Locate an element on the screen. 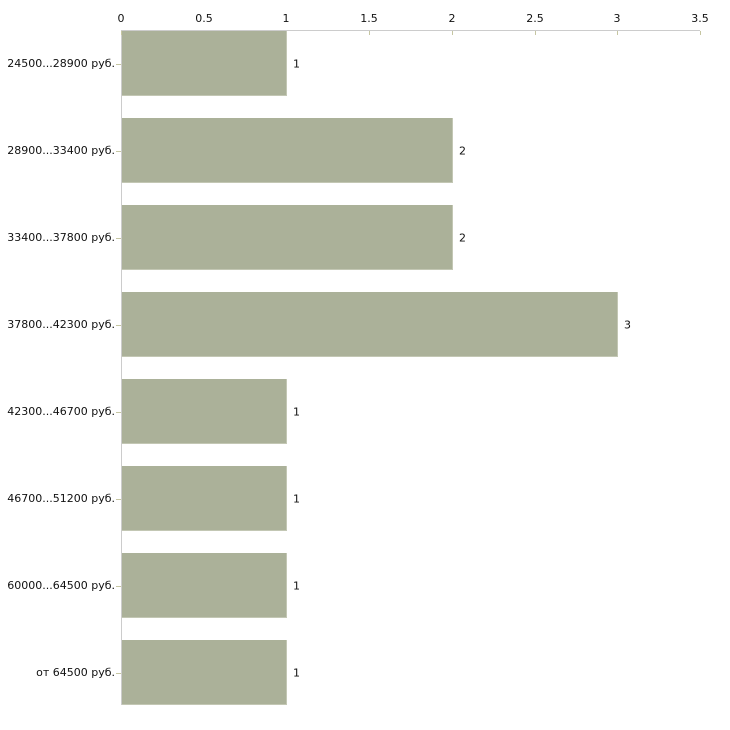  y-axis-category-label: от 64500 руб. is located at coordinates (75, 672).